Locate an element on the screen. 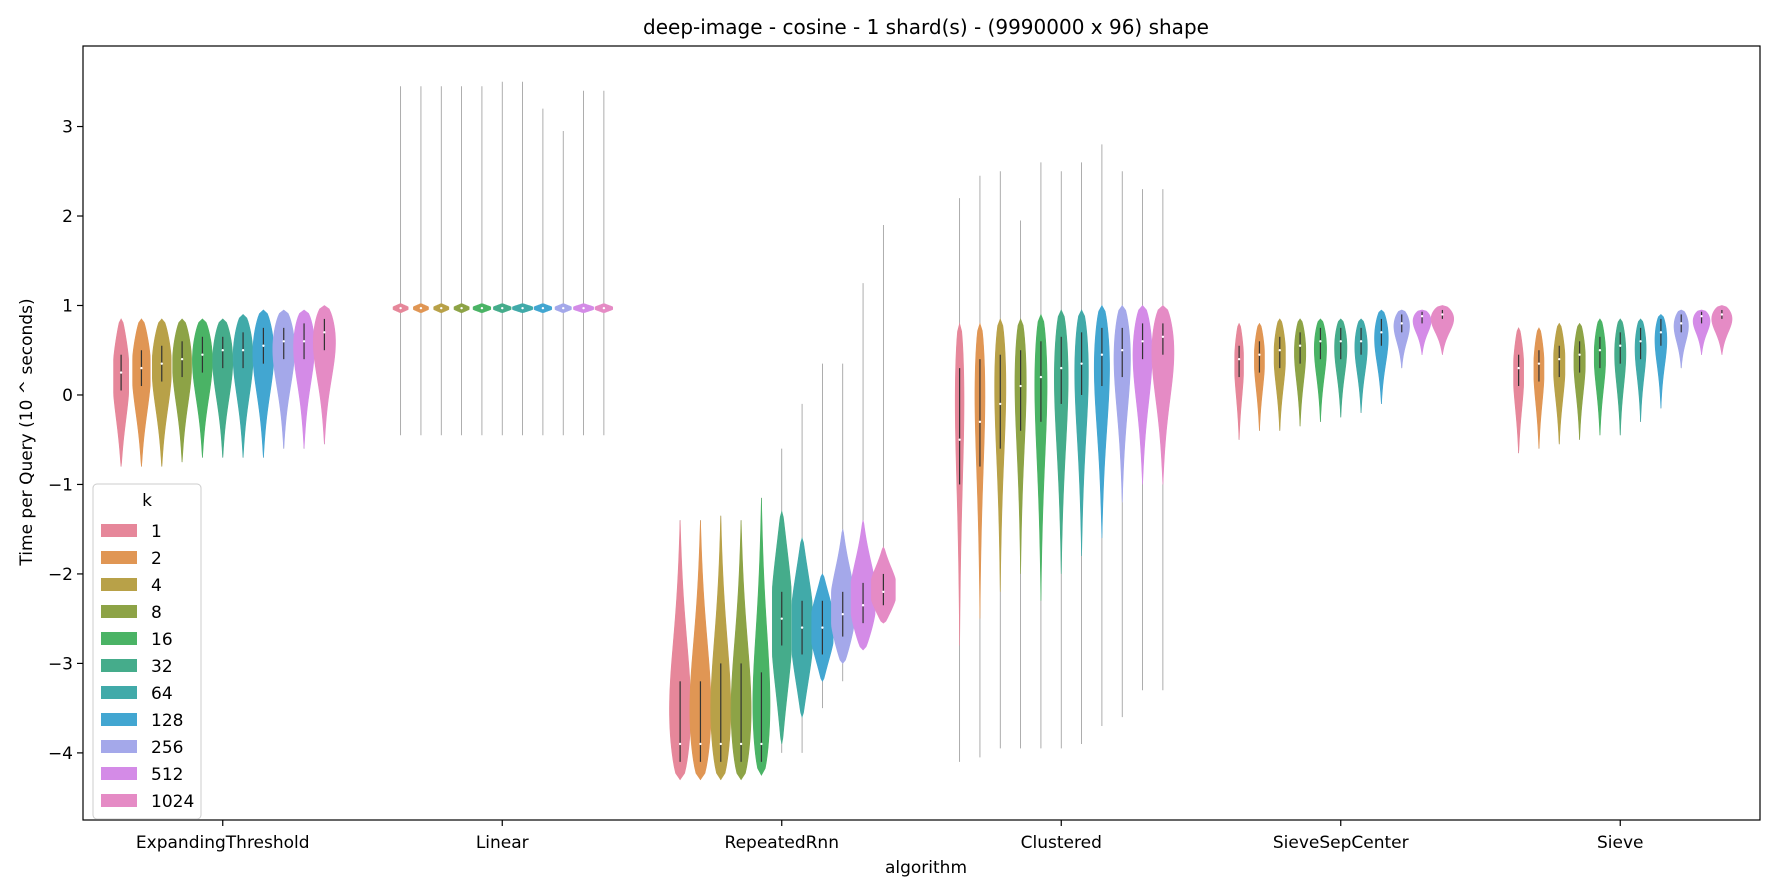 The height and width of the screenshot is (896, 1792). violin-k-16-Linear is located at coordinates (482, 261).